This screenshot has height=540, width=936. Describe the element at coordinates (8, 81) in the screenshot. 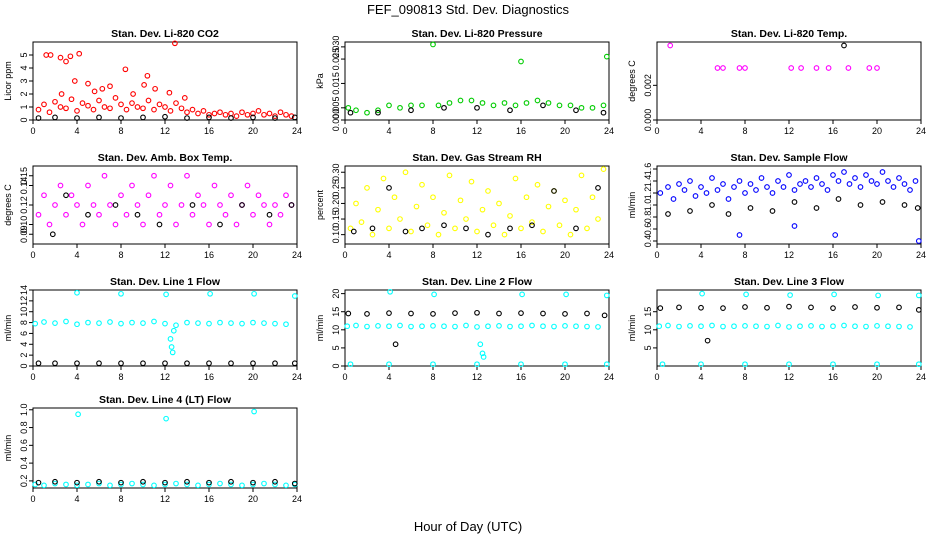

I see `y-axis-label: Licor ppm` at that location.